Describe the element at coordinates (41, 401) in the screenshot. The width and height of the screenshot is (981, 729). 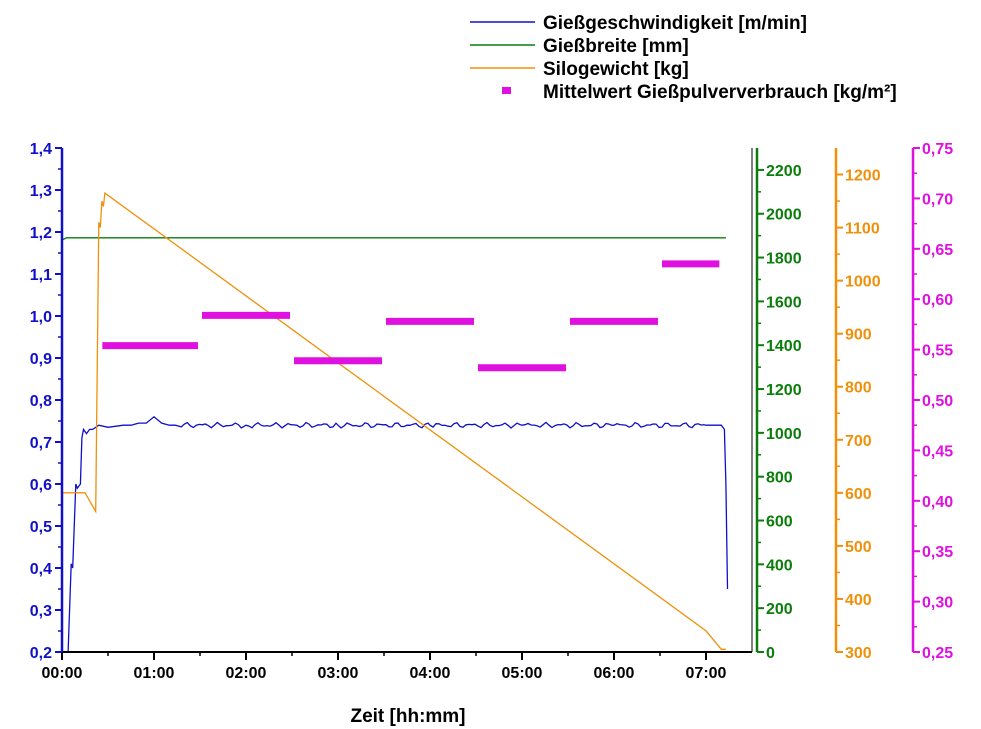
I see `speed-tick-label: 0,8` at that location.